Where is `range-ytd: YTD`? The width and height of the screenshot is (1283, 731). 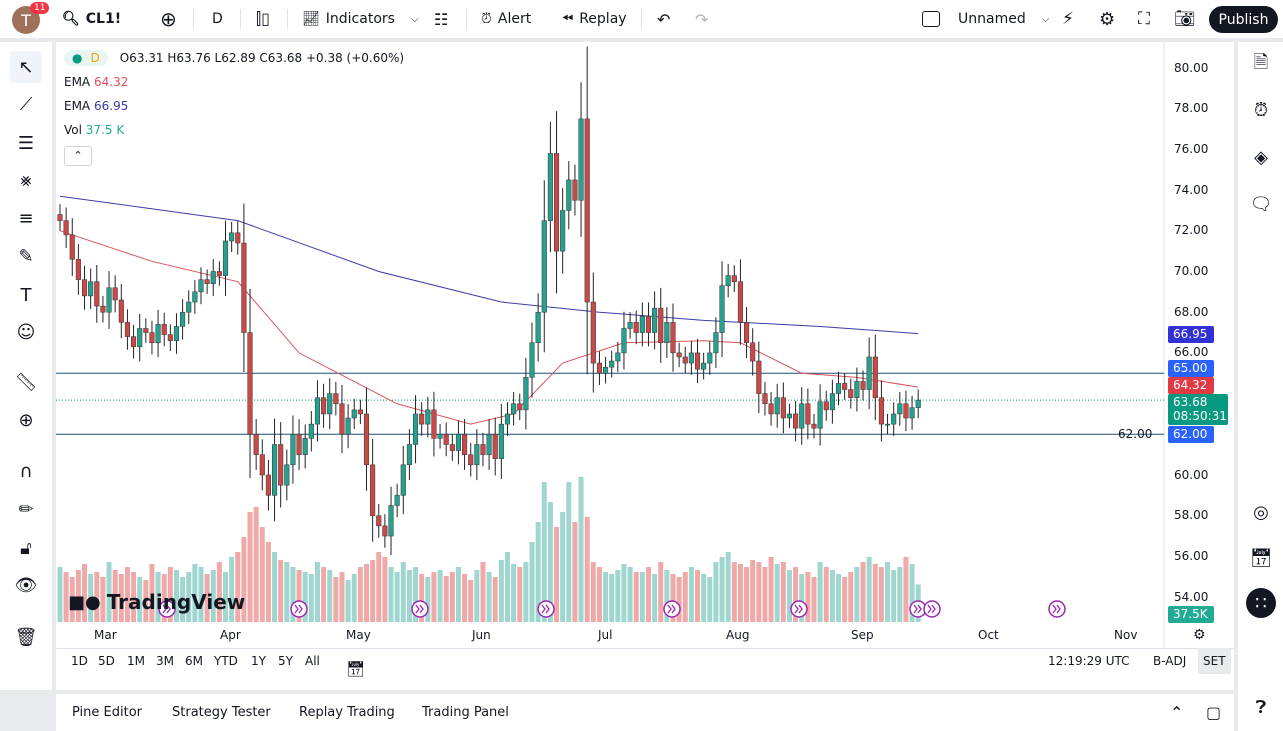
range-ytd: YTD is located at coordinates (226, 661).